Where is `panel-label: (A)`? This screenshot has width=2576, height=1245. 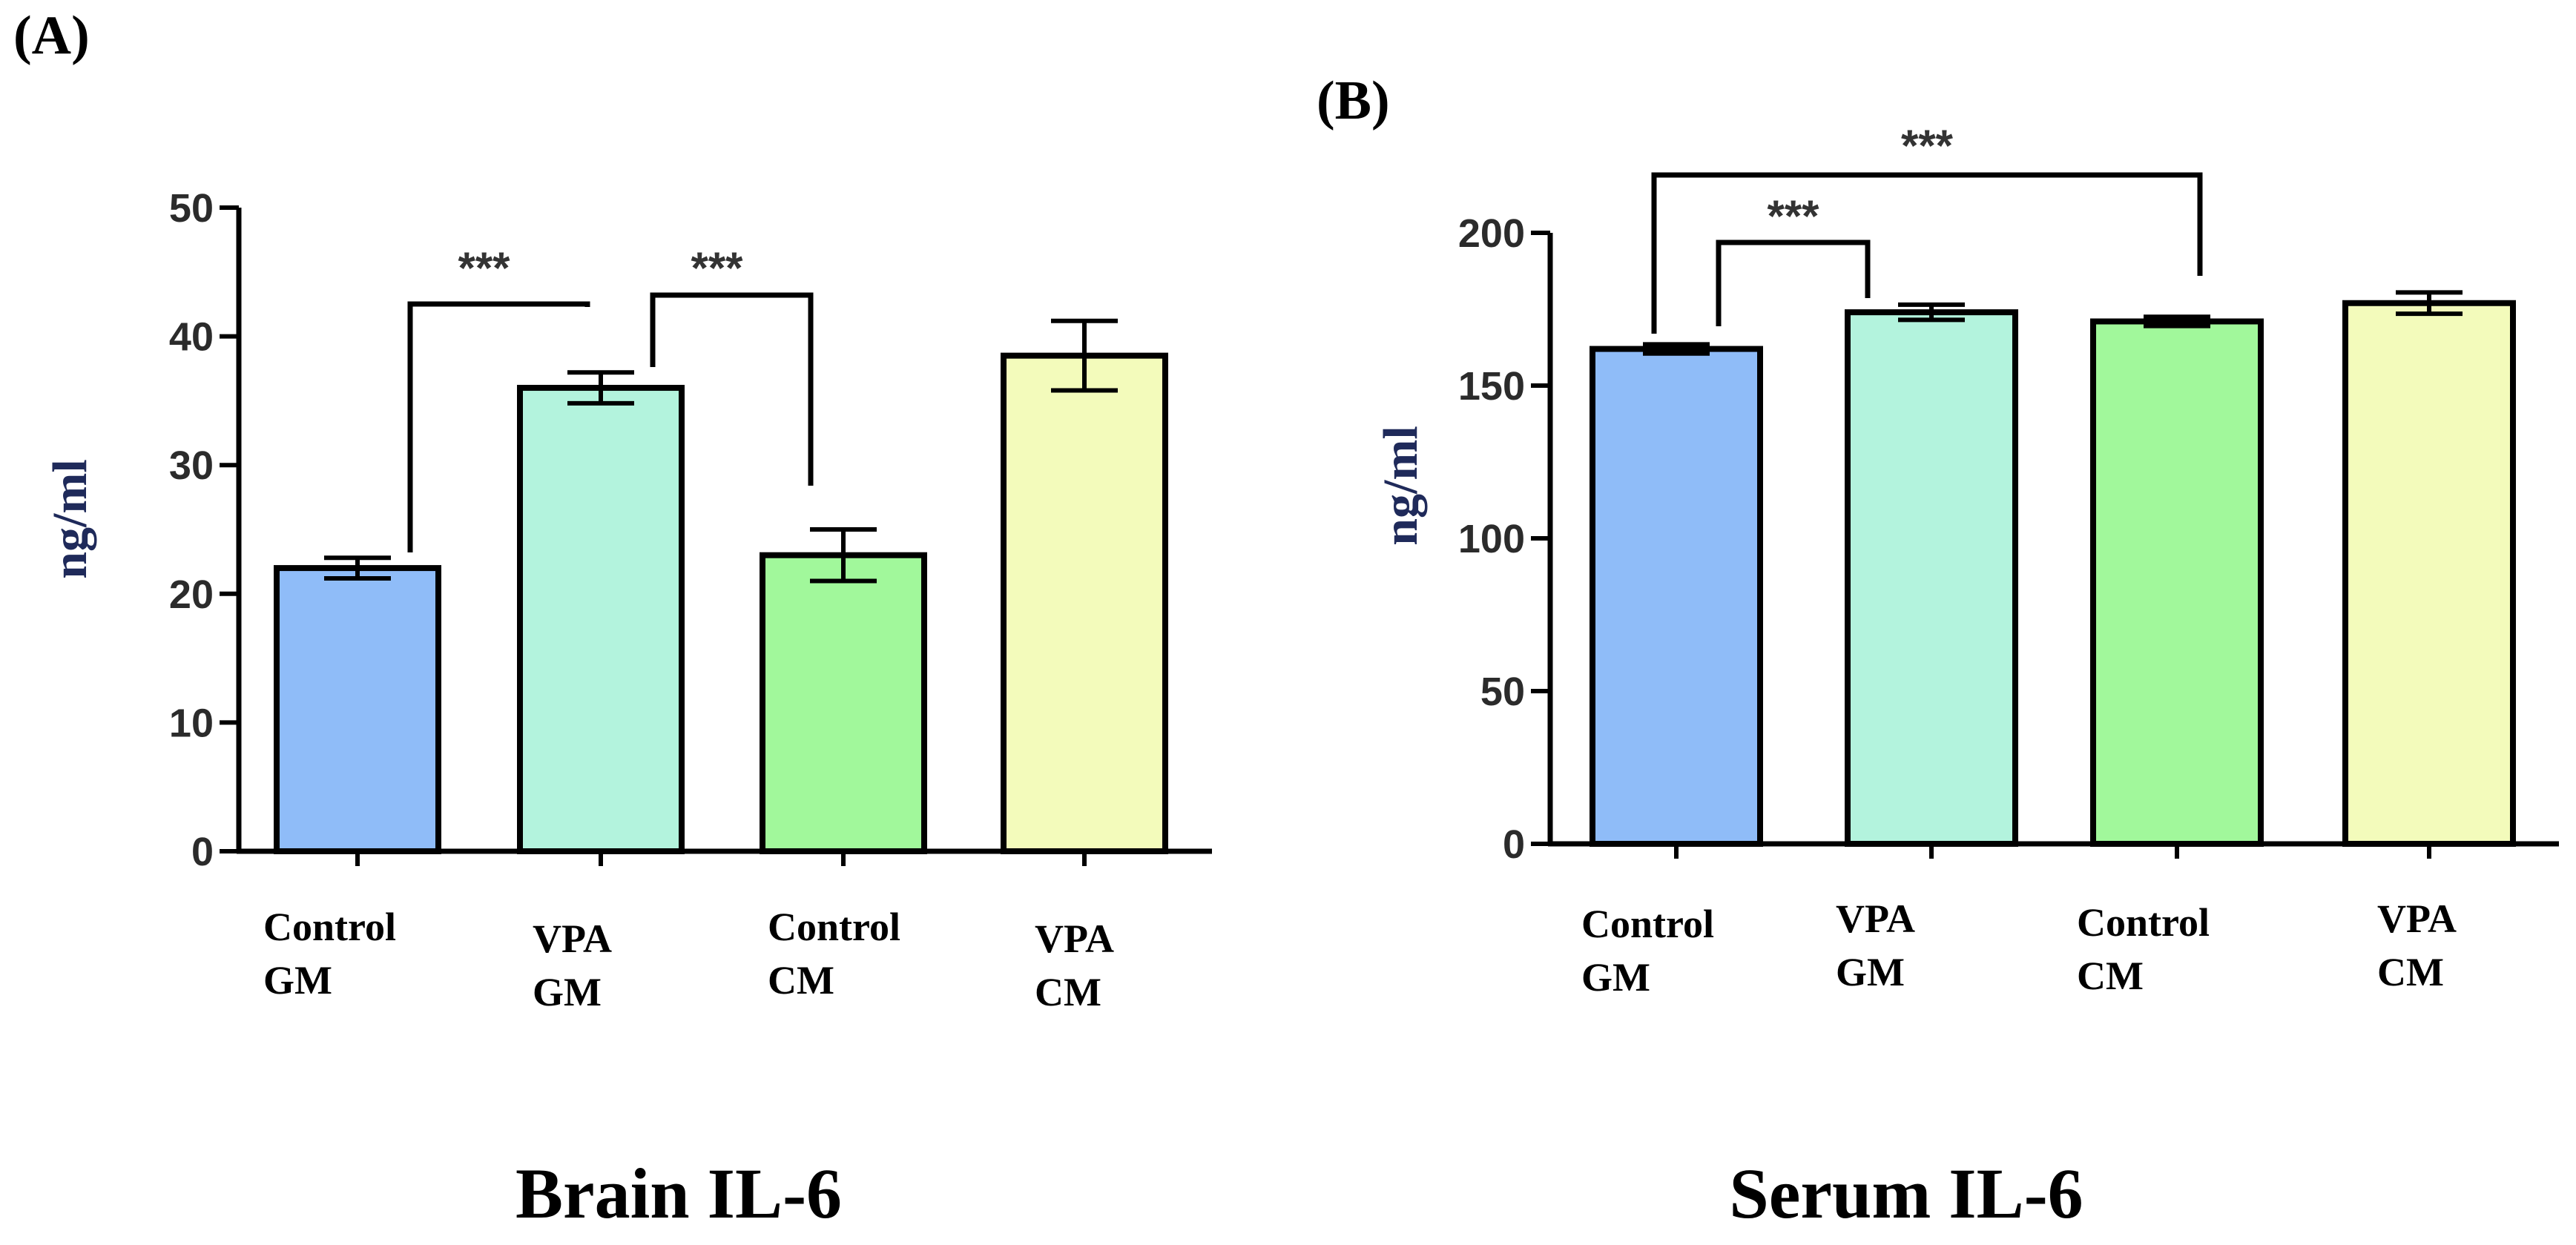
panel-label: (A) is located at coordinates (52, 35).